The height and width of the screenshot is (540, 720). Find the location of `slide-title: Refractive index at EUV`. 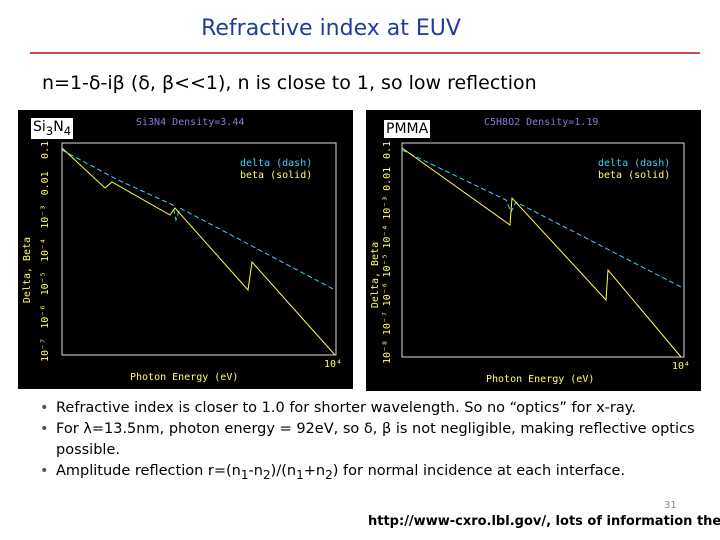

slide-title: Refractive index at EUV is located at coordinates (331, 28).